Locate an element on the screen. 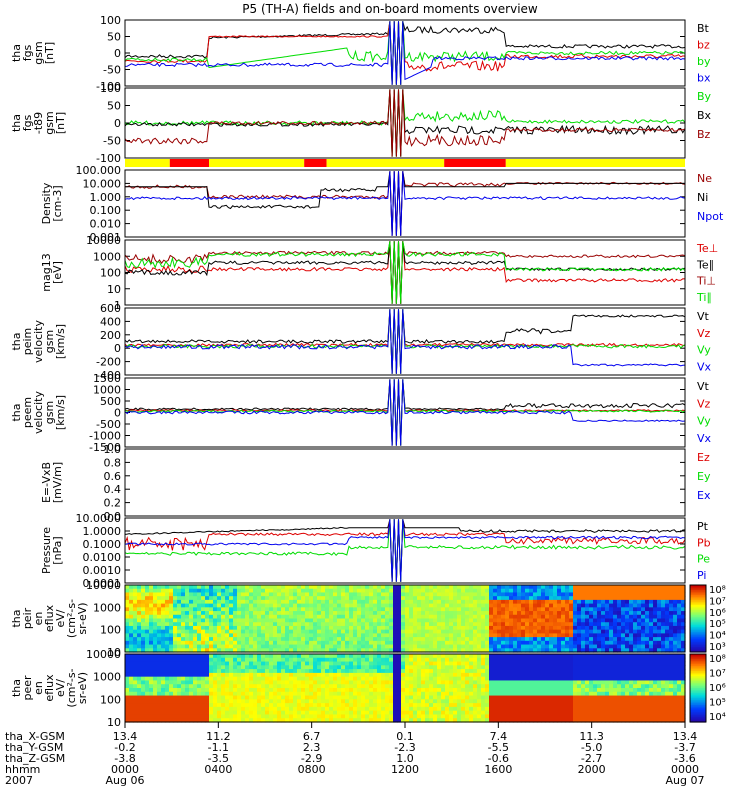 This screenshot has height=800, width=750. colorbar-segment is located at coordinates (698, 651).